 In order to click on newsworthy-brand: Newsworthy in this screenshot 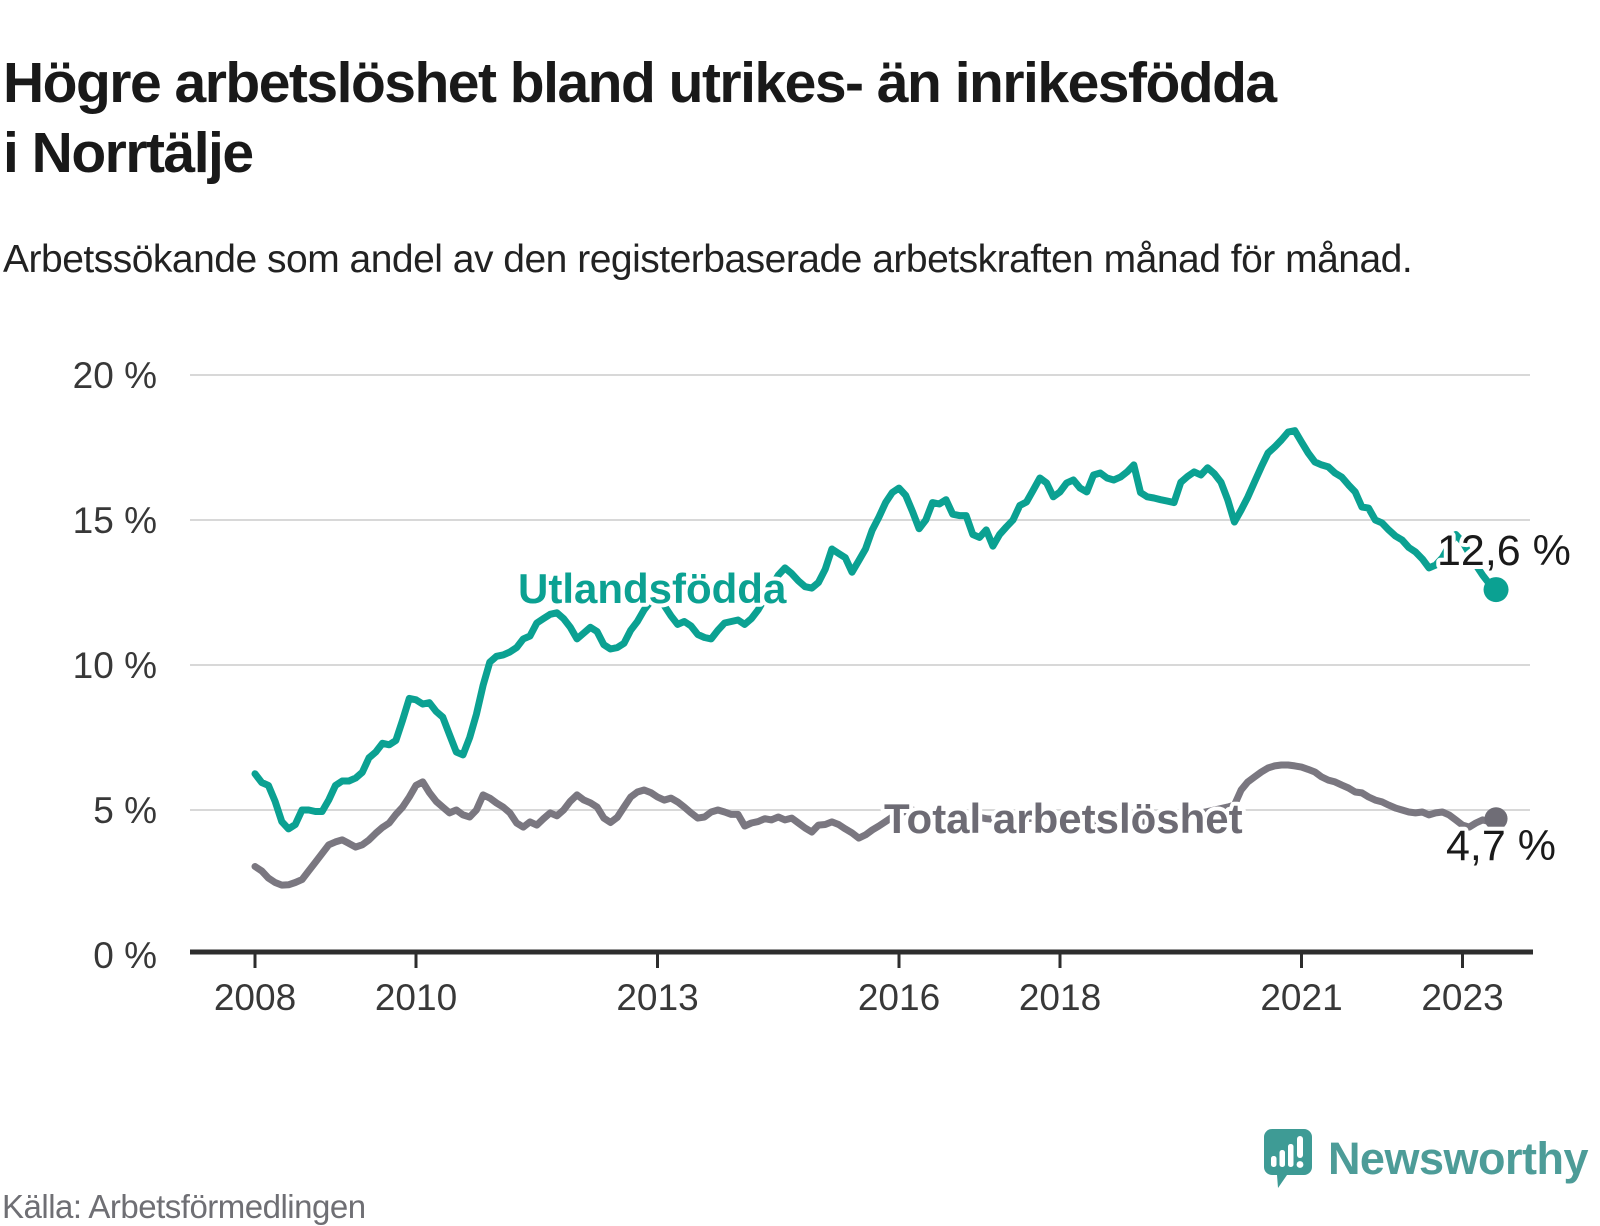, I will do `click(1426, 1159)`.